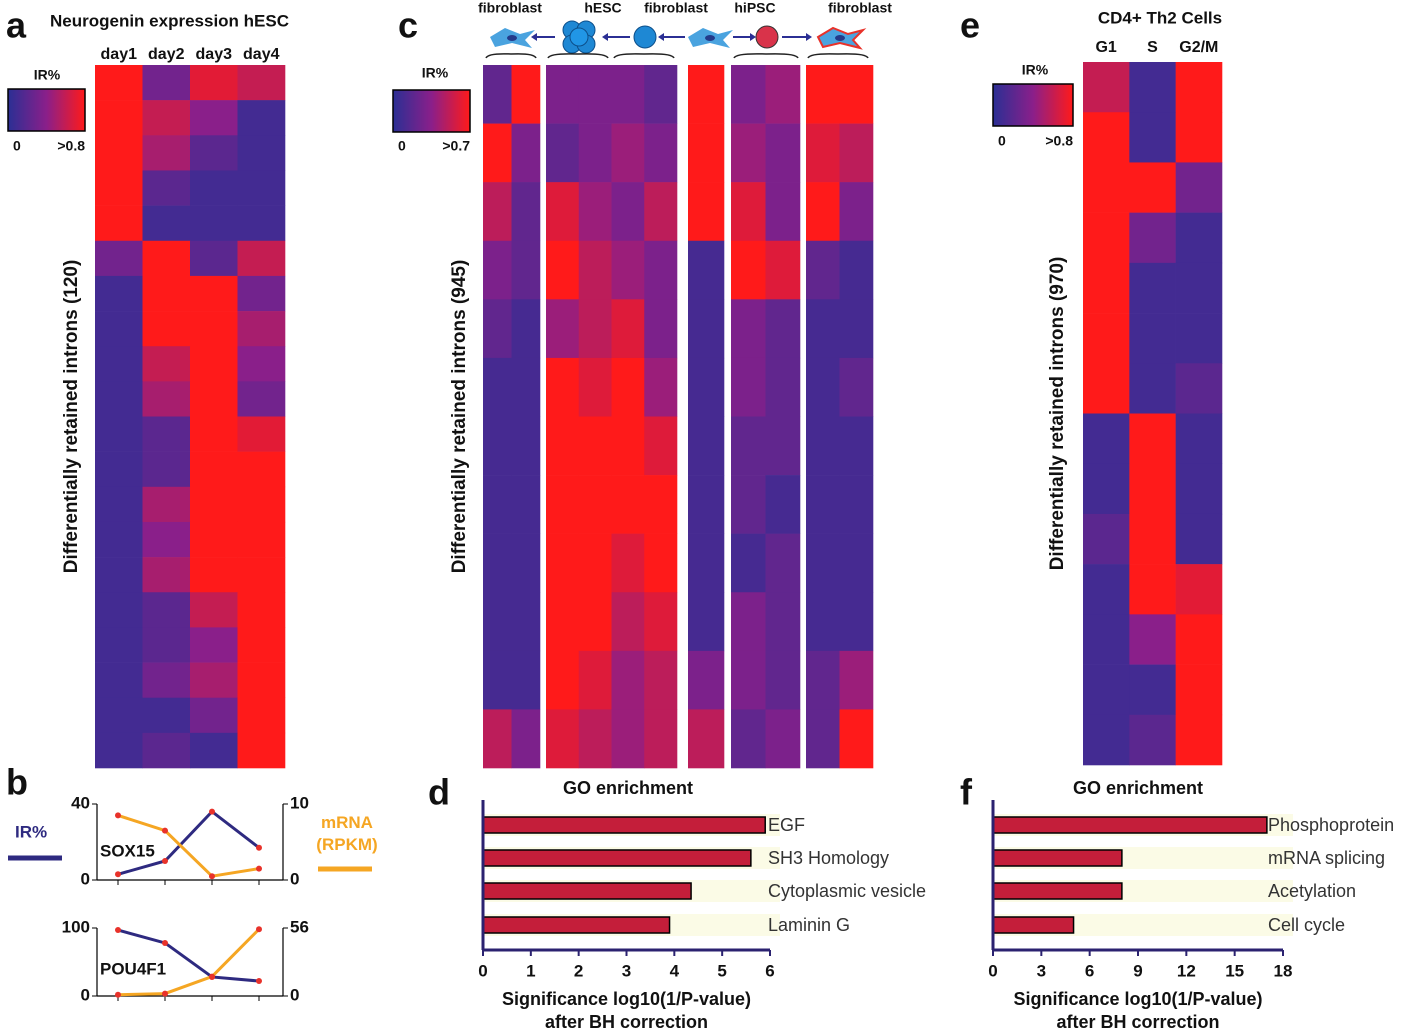 The width and height of the screenshot is (1415, 1032). What do you see at coordinates (439, 792) in the screenshot?
I see `panel-letter: d` at bounding box center [439, 792].